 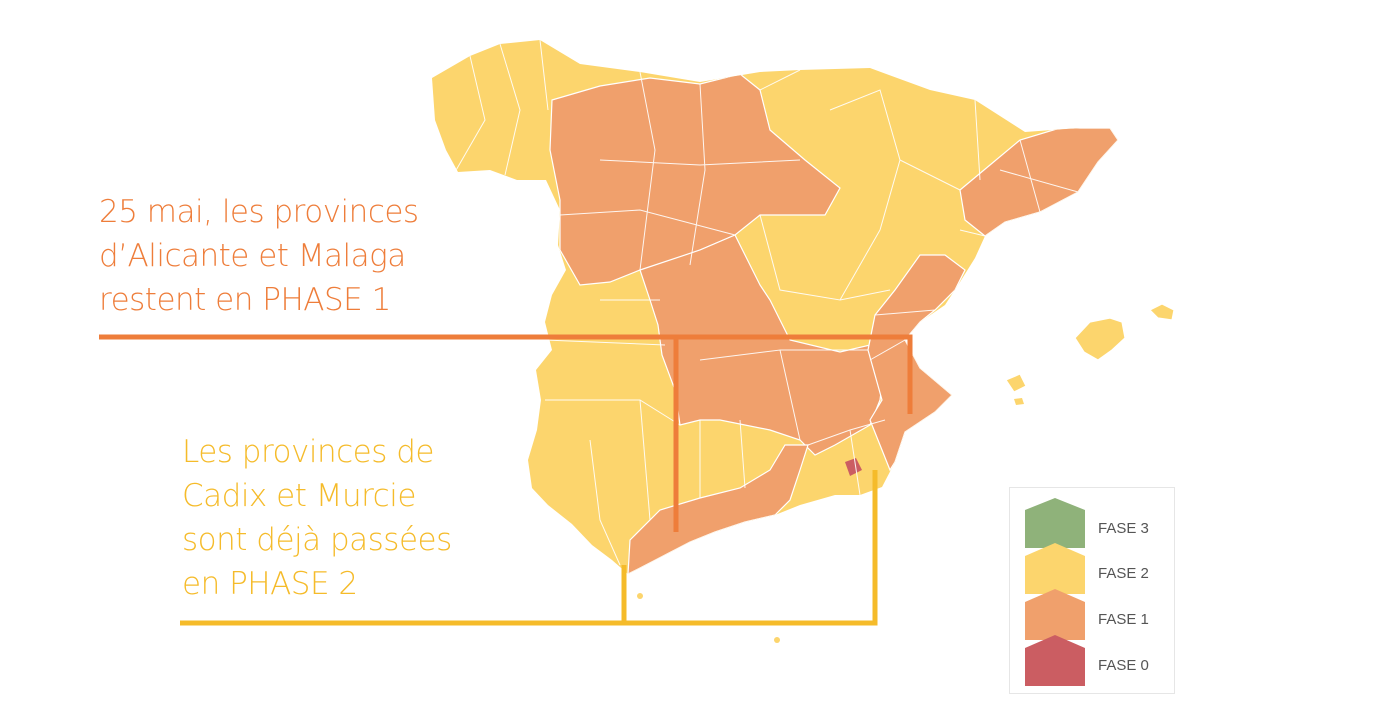 What do you see at coordinates (299, 496) in the screenshot?
I see `callout-line: Cadix et Murcie` at bounding box center [299, 496].